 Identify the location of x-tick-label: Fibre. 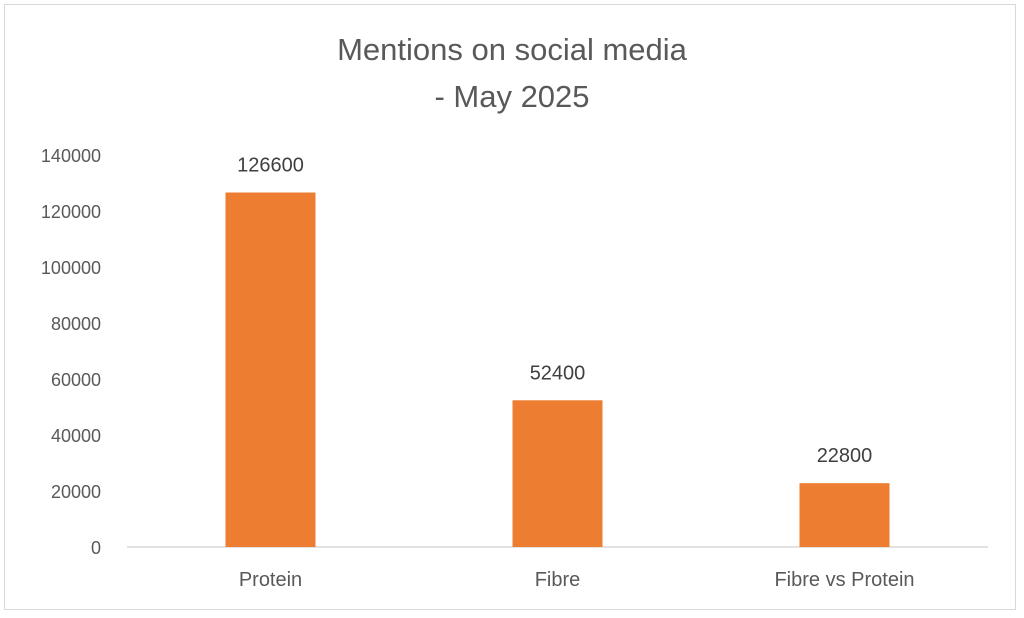
(558, 580).